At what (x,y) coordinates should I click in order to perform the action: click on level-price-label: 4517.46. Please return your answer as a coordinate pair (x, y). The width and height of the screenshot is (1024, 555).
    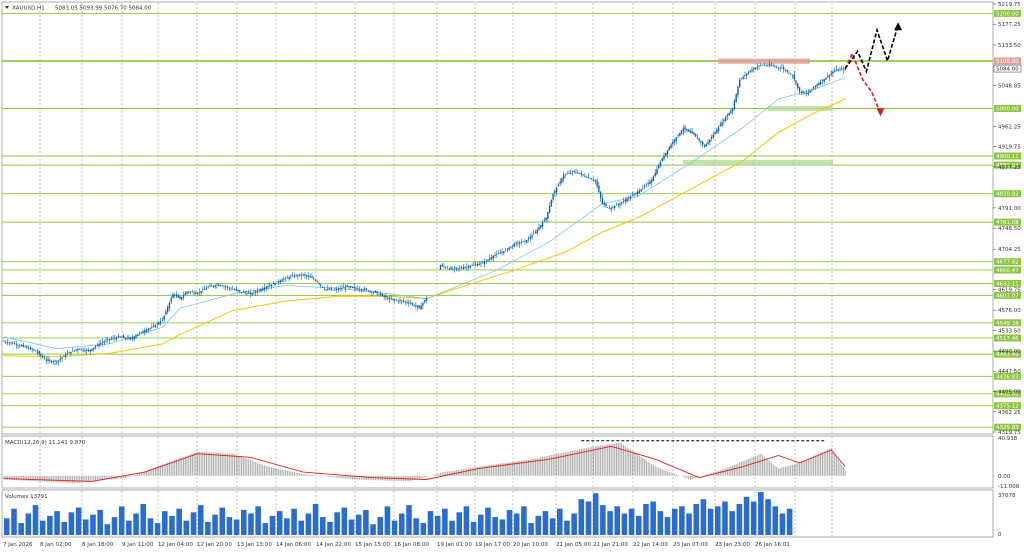
    Looking at the image, I should click on (1007, 339).